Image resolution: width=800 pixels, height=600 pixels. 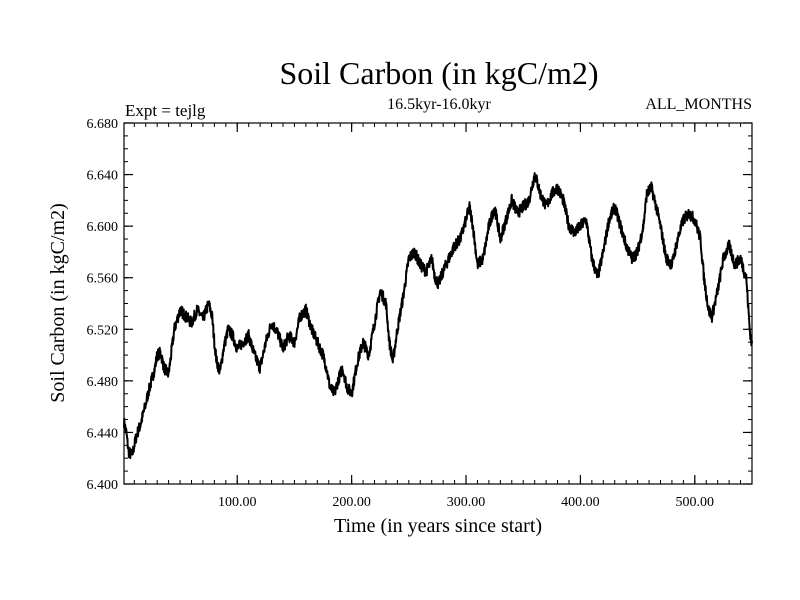 I want to click on experiment-label: Expt = tejlg, so click(x=165, y=110).